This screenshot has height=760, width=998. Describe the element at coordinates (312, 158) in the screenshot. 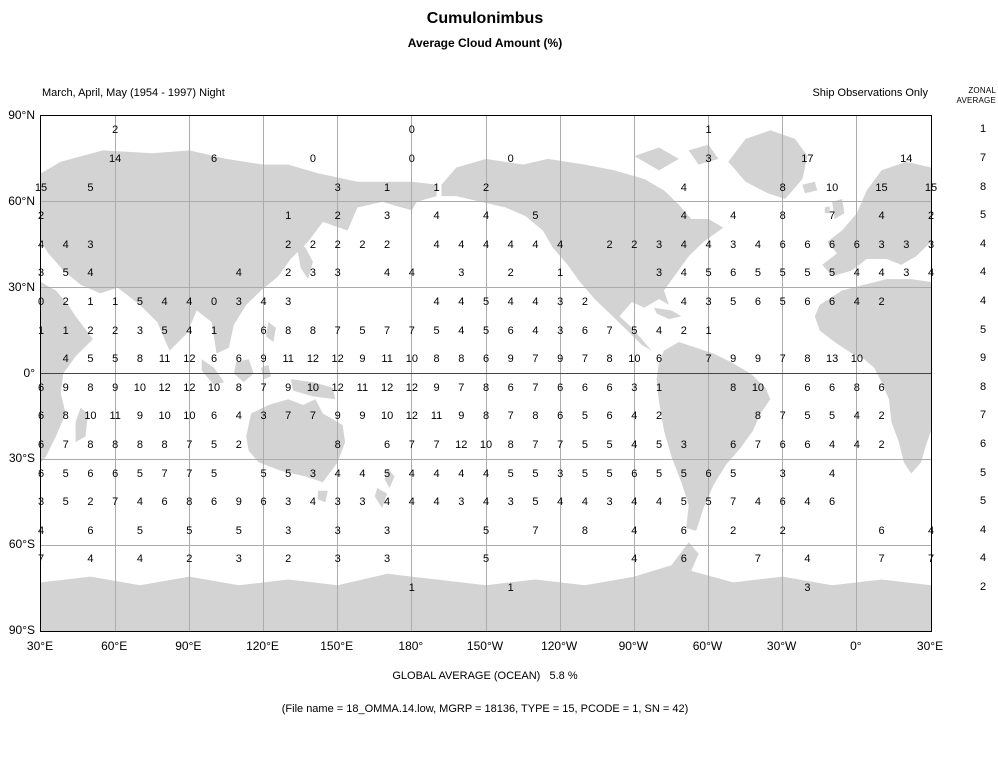

I see `grid-value: 0` at that location.